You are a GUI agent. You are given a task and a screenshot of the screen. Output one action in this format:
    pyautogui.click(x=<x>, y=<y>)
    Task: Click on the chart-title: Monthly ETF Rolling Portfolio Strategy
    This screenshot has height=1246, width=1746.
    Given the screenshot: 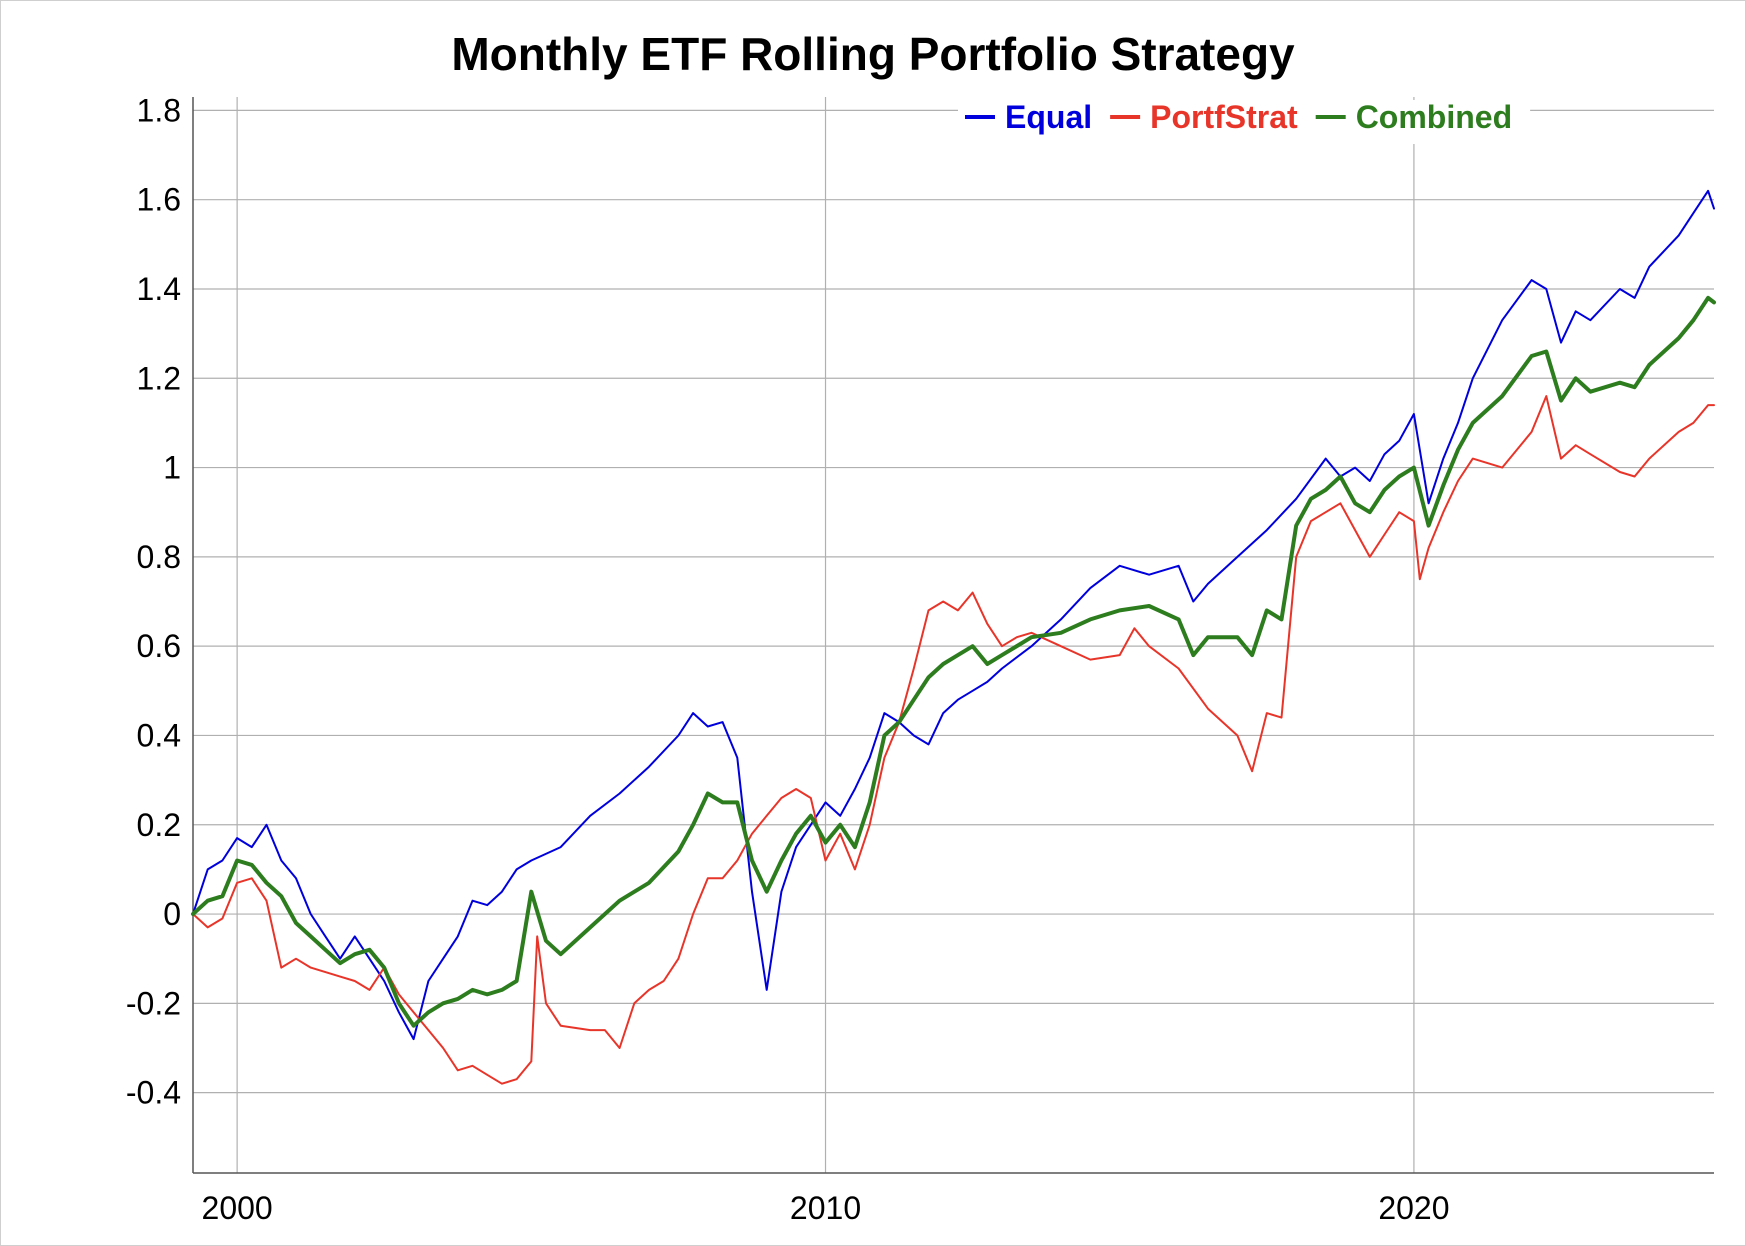 What is the action you would take?
    pyautogui.click(x=873, y=54)
    